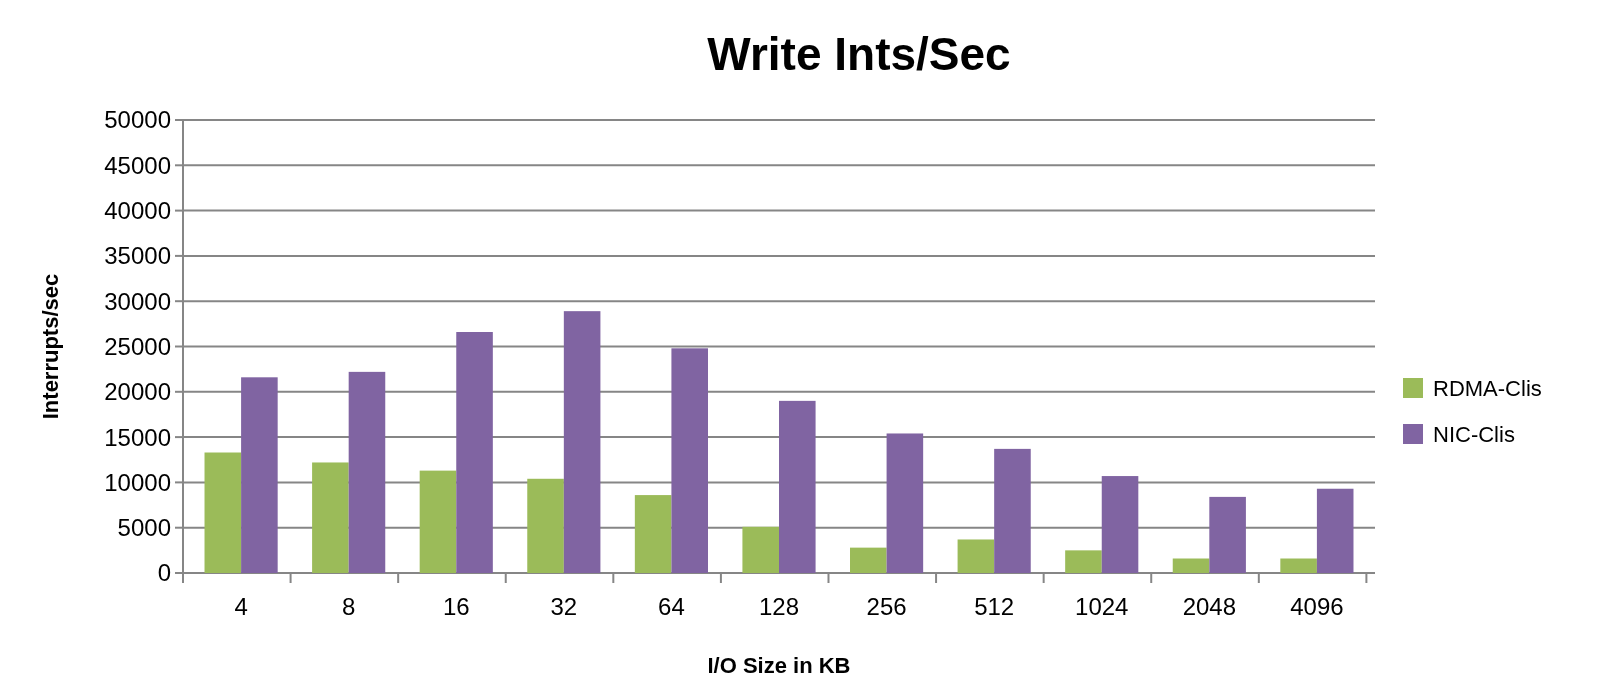  What do you see at coordinates (1474, 434) in the screenshot?
I see `legend-label: NIC-Clis` at bounding box center [1474, 434].